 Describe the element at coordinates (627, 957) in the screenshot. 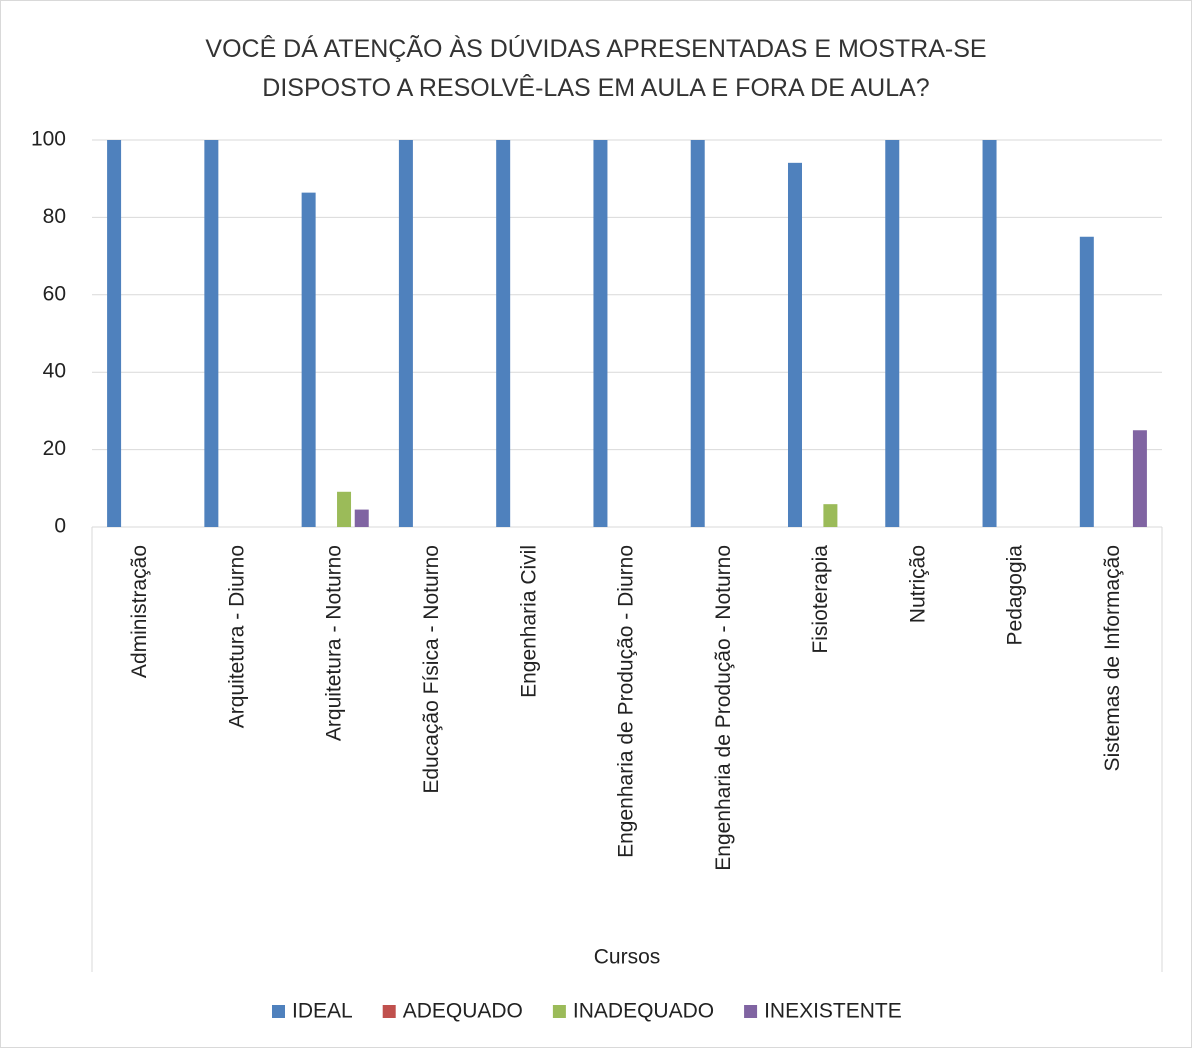

I see `x-axis-label: Cursos` at that location.